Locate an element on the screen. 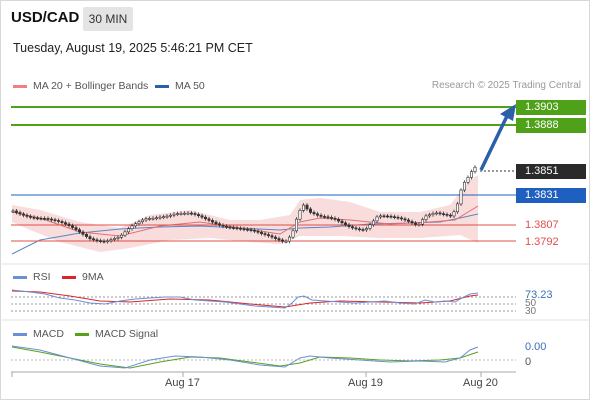 The height and width of the screenshot is (400, 590). timeframe-button: 30 MIN is located at coordinates (108, 19).